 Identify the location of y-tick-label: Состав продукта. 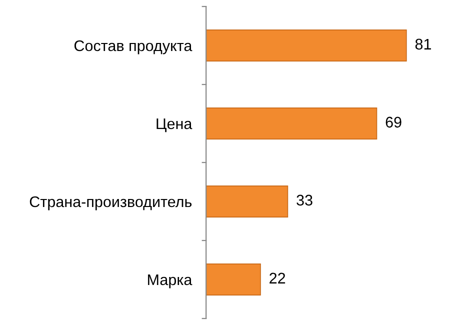
(133, 47).